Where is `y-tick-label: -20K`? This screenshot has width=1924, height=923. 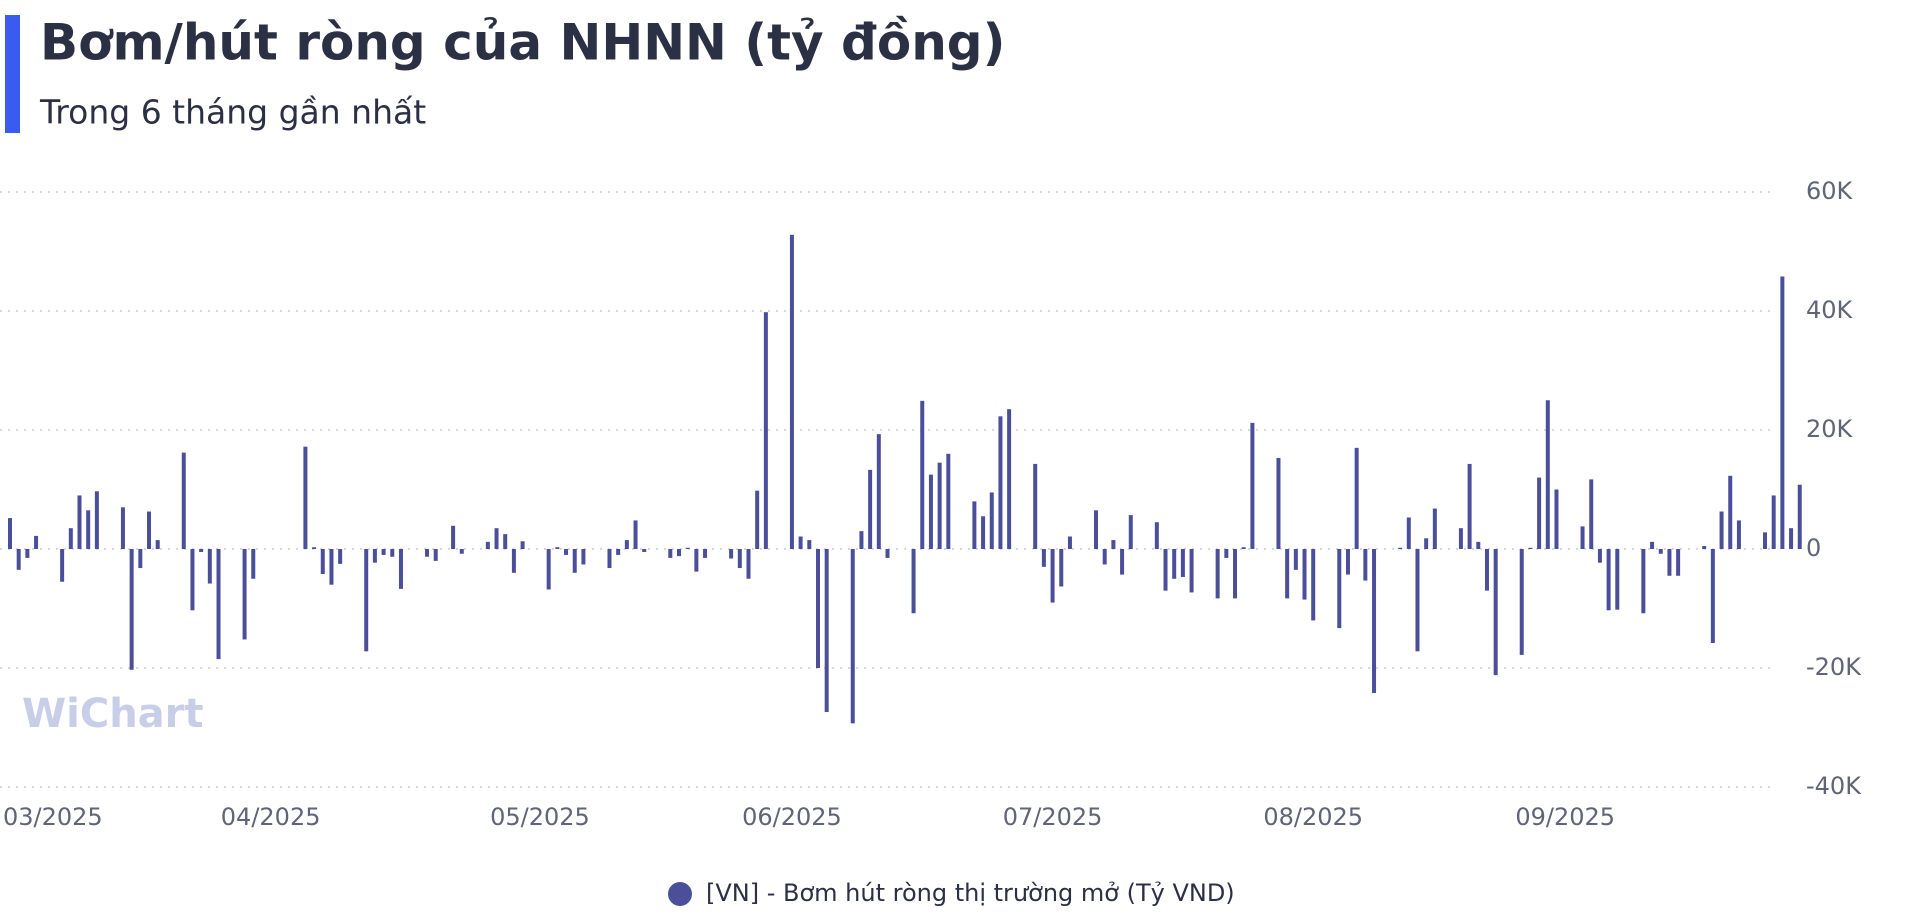
y-tick-label: -20K is located at coordinates (1834, 667).